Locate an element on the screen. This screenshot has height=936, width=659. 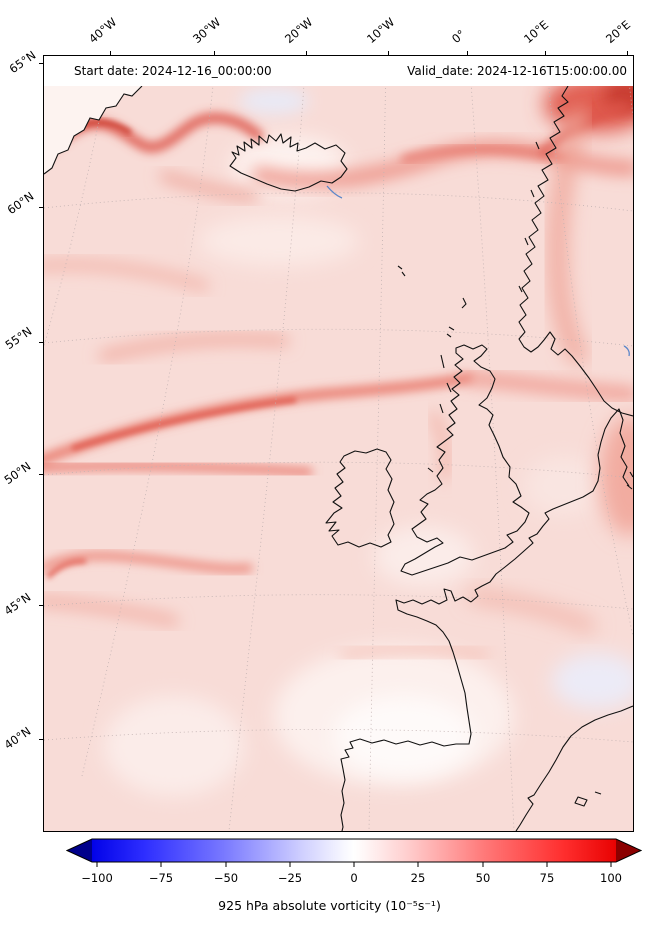
hebrides is located at coordinates (445, 384).